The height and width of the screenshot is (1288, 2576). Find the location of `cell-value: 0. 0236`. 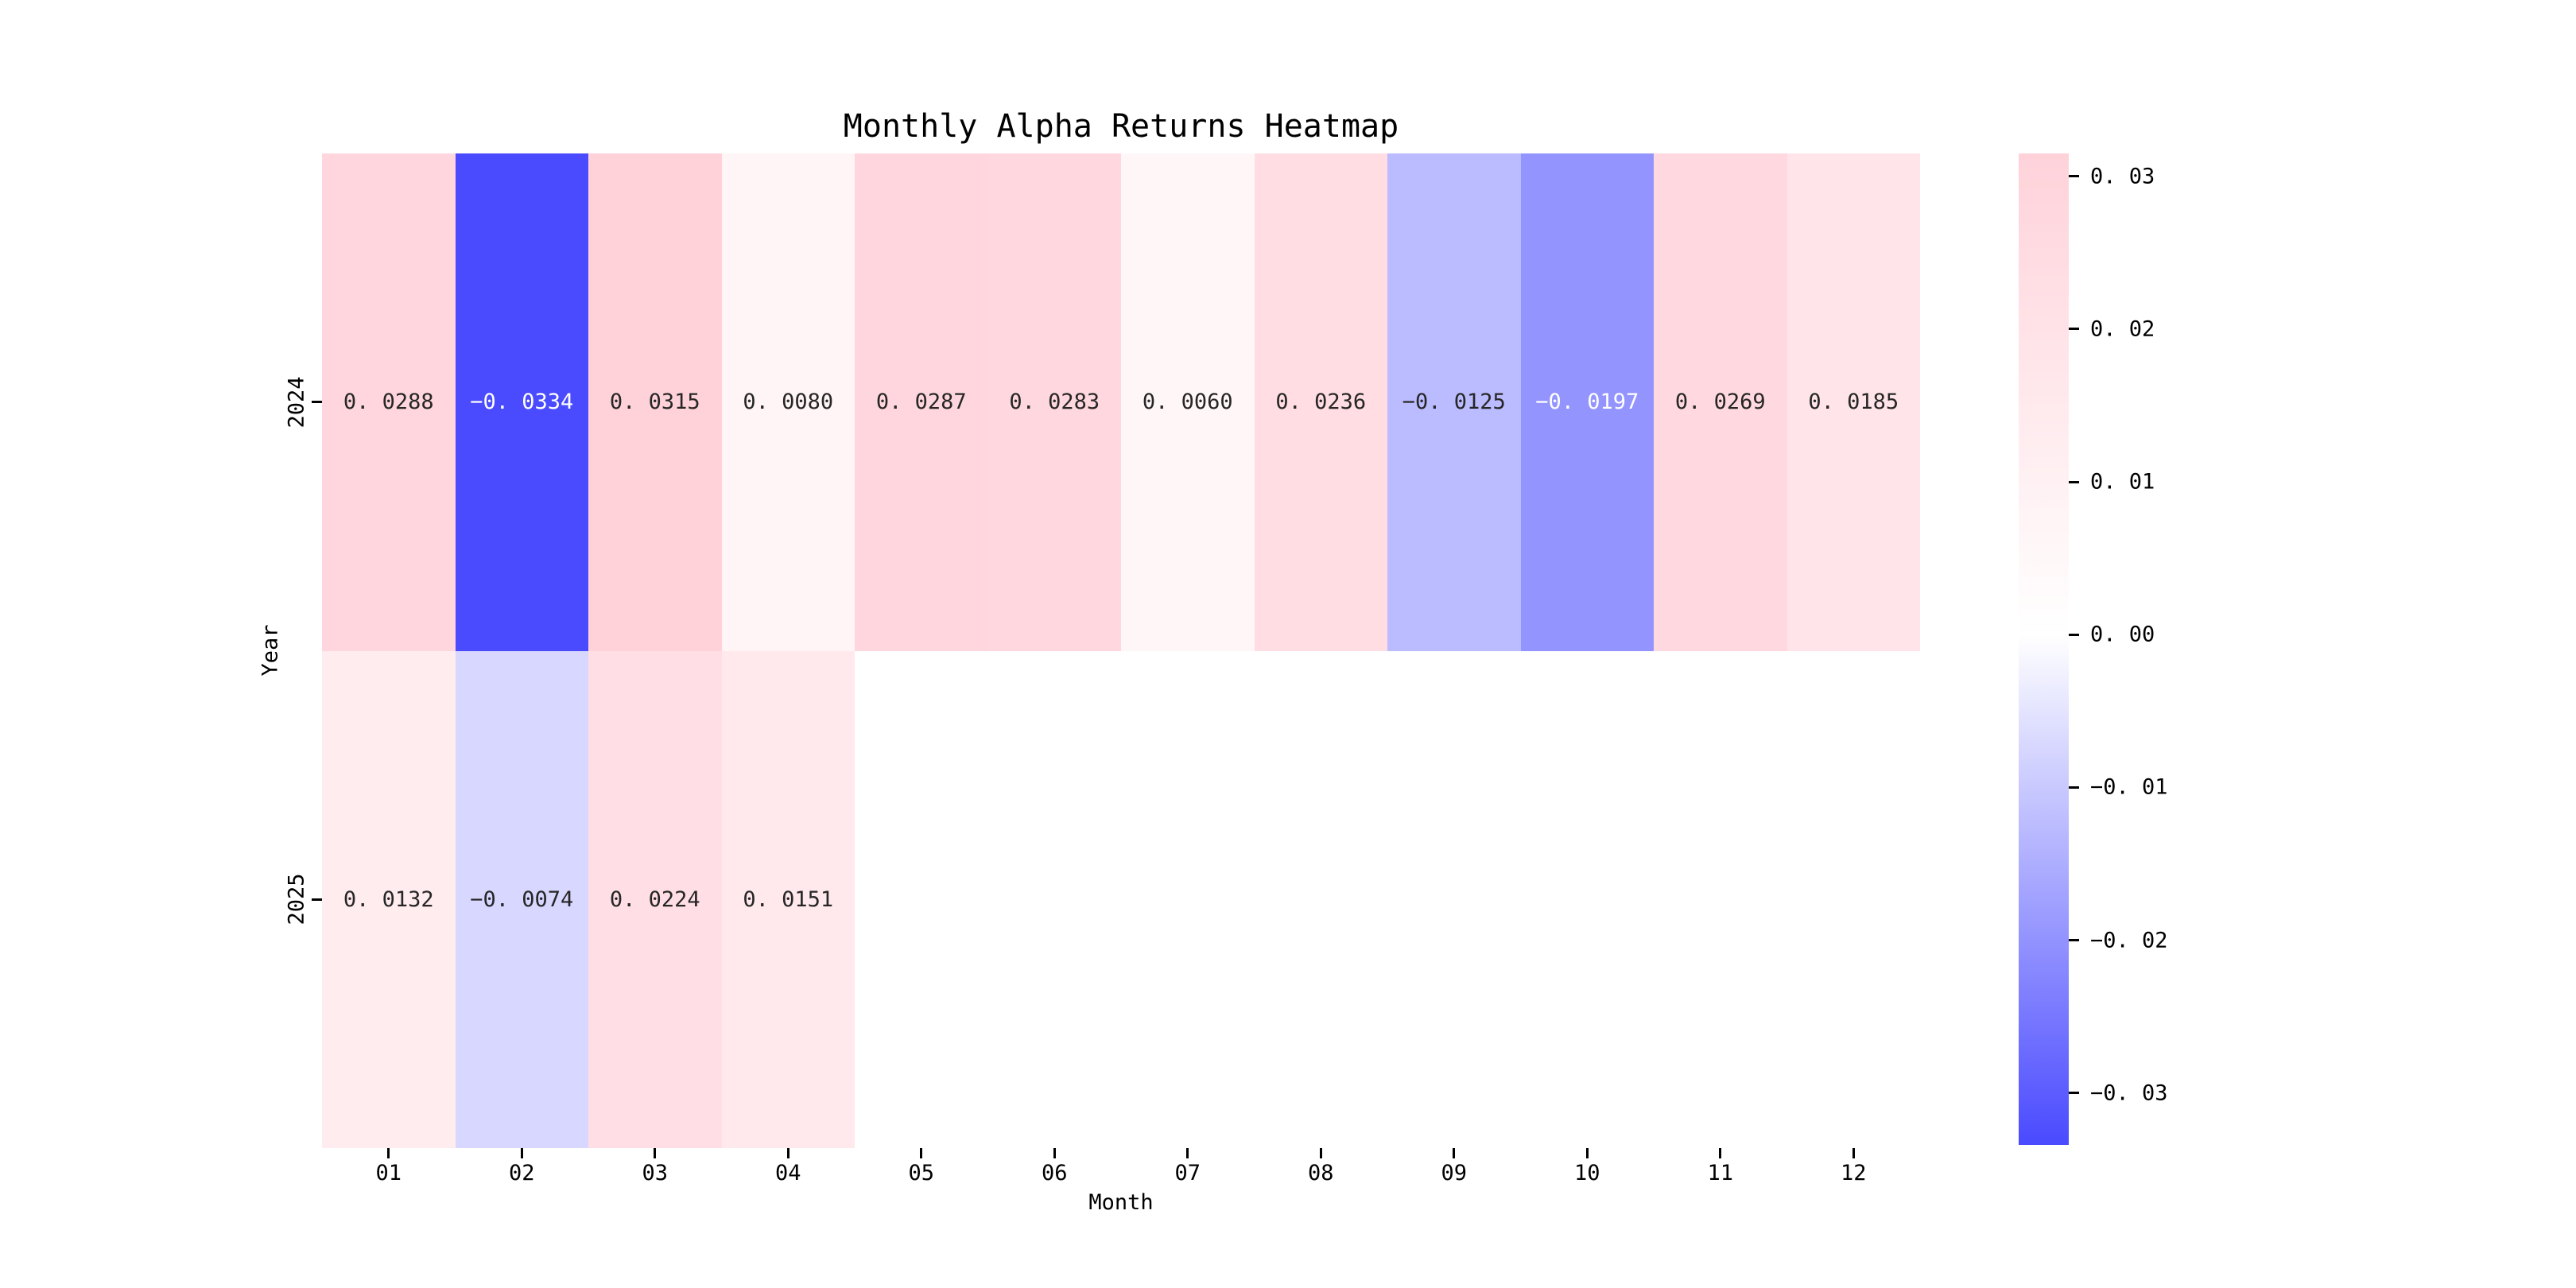

cell-value: 0. 0236 is located at coordinates (1321, 403).